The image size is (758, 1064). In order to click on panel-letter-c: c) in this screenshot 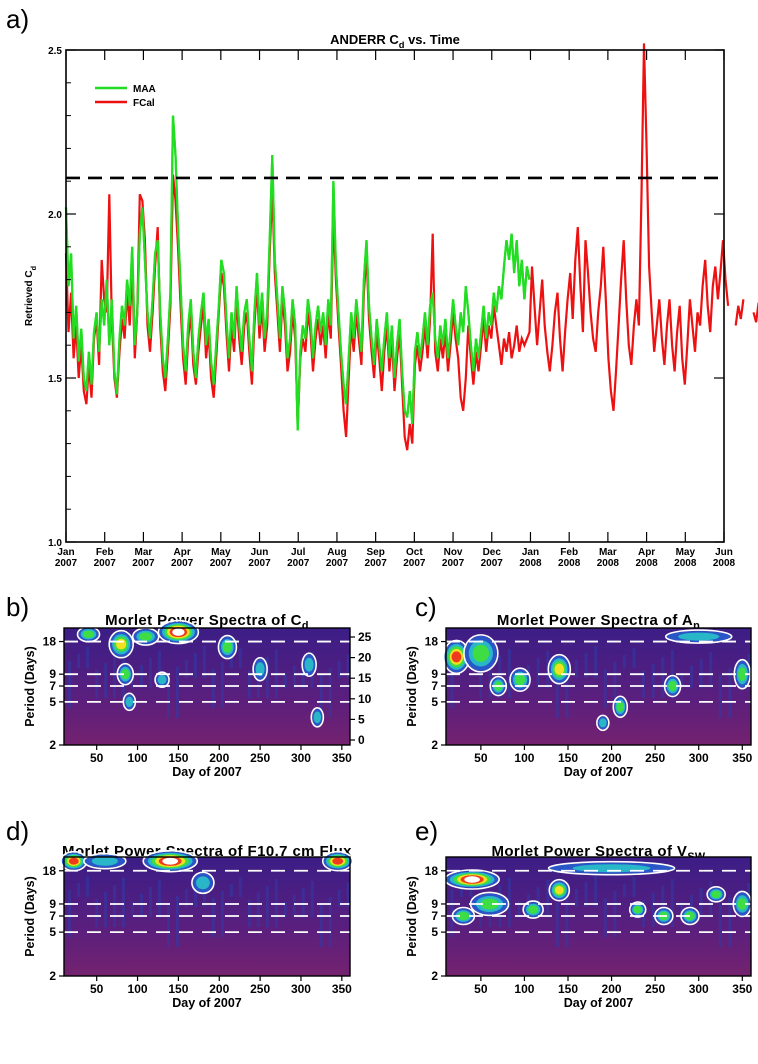, I will do `click(426, 607)`.